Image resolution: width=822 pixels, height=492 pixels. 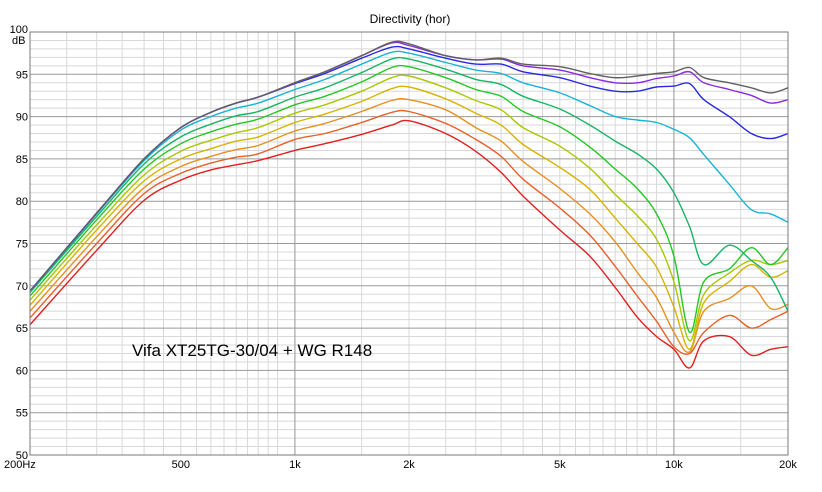 What do you see at coordinates (19, 30) in the screenshot?
I see `y-tick-label: 100` at bounding box center [19, 30].